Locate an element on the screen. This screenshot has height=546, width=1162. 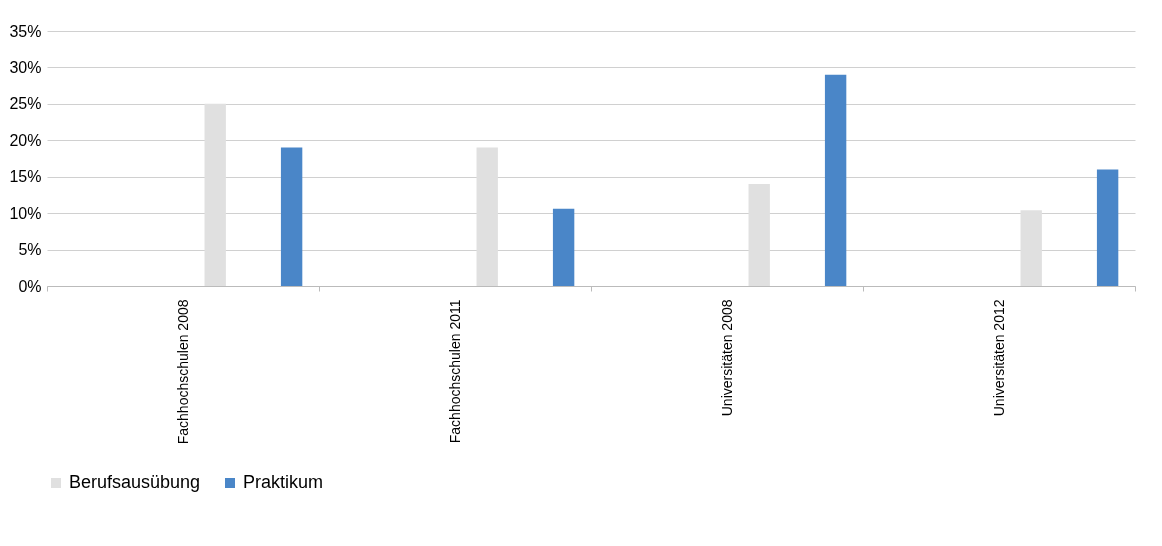
y-tick-label: 15% is located at coordinates (25, 177).